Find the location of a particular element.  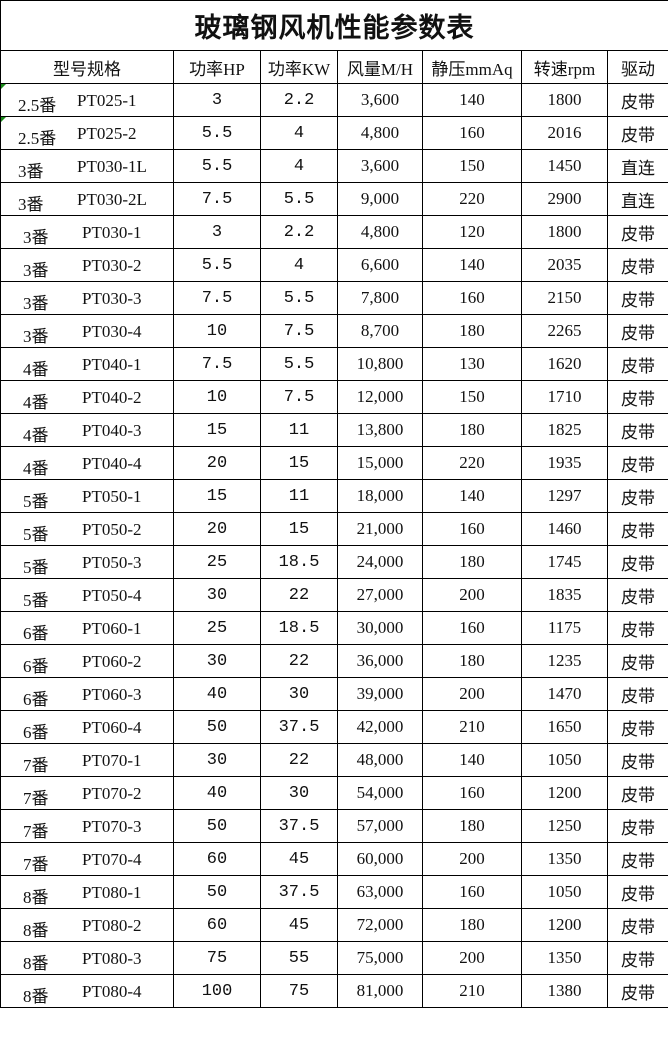

cell-power-kw: 18.5 is located at coordinates (299, 628).